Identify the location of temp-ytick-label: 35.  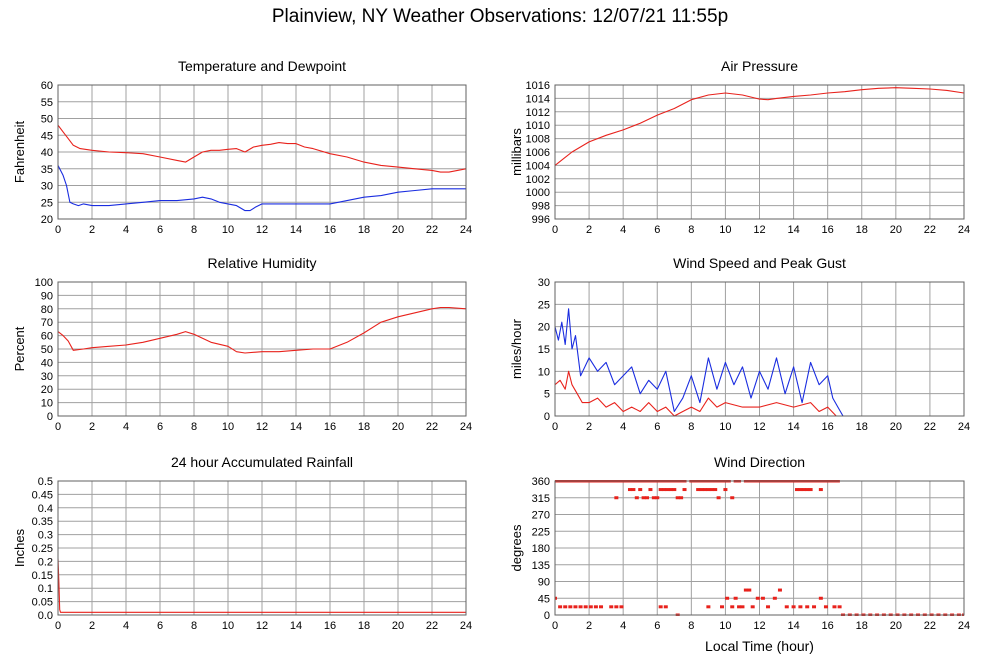
(47, 170).